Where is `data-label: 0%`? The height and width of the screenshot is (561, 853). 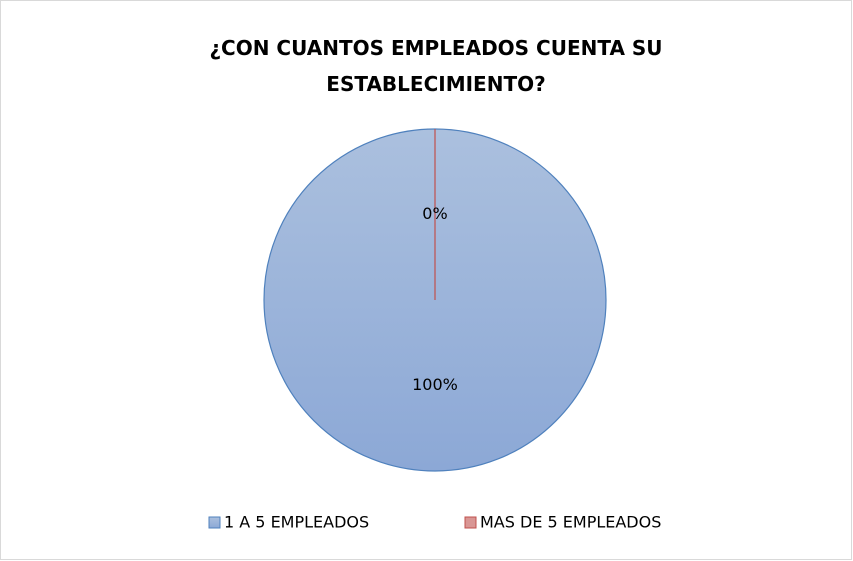
data-label: 0% is located at coordinates (434, 213).